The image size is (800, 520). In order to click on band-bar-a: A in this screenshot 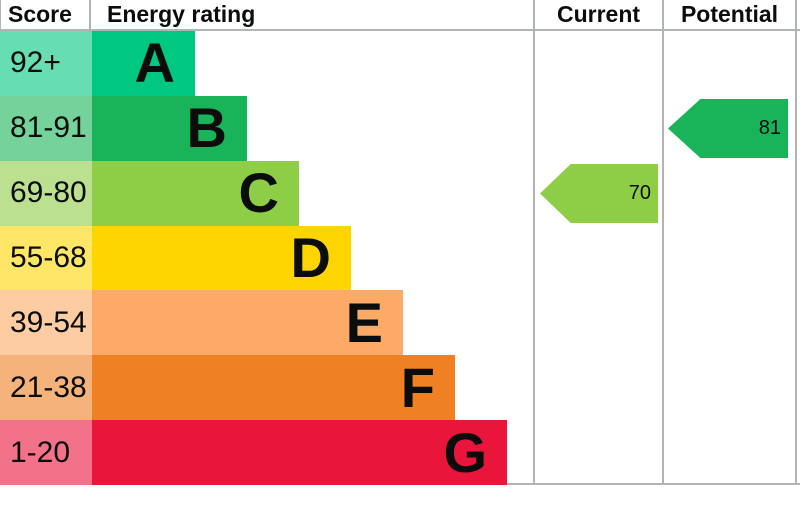, I will do `click(143, 63)`.